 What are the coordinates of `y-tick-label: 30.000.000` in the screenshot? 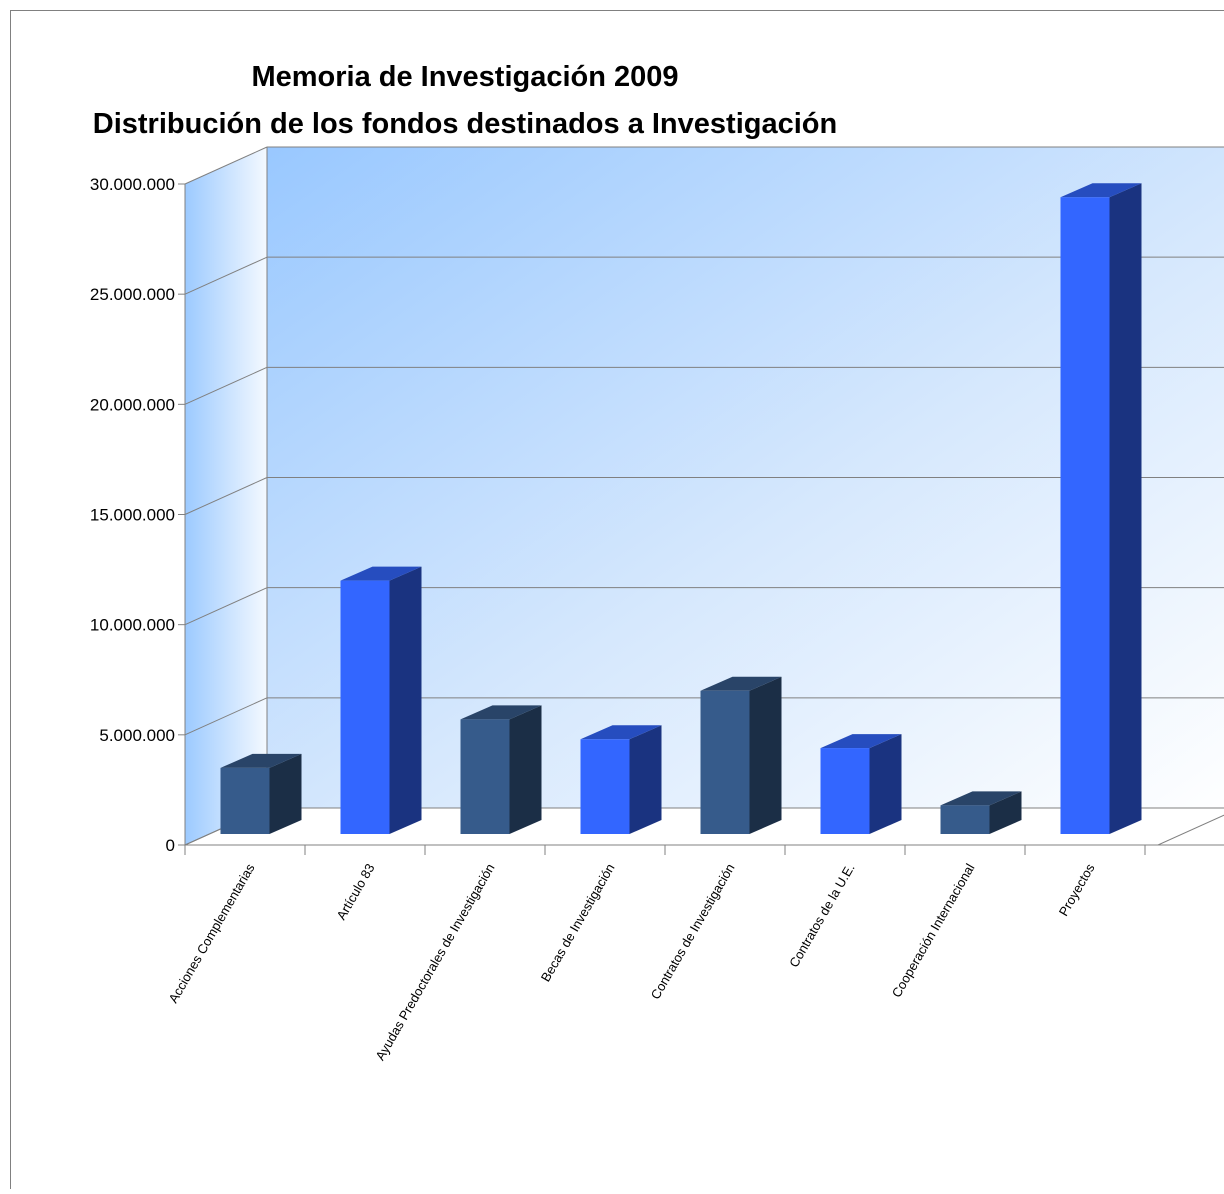 It's located at (132, 184).